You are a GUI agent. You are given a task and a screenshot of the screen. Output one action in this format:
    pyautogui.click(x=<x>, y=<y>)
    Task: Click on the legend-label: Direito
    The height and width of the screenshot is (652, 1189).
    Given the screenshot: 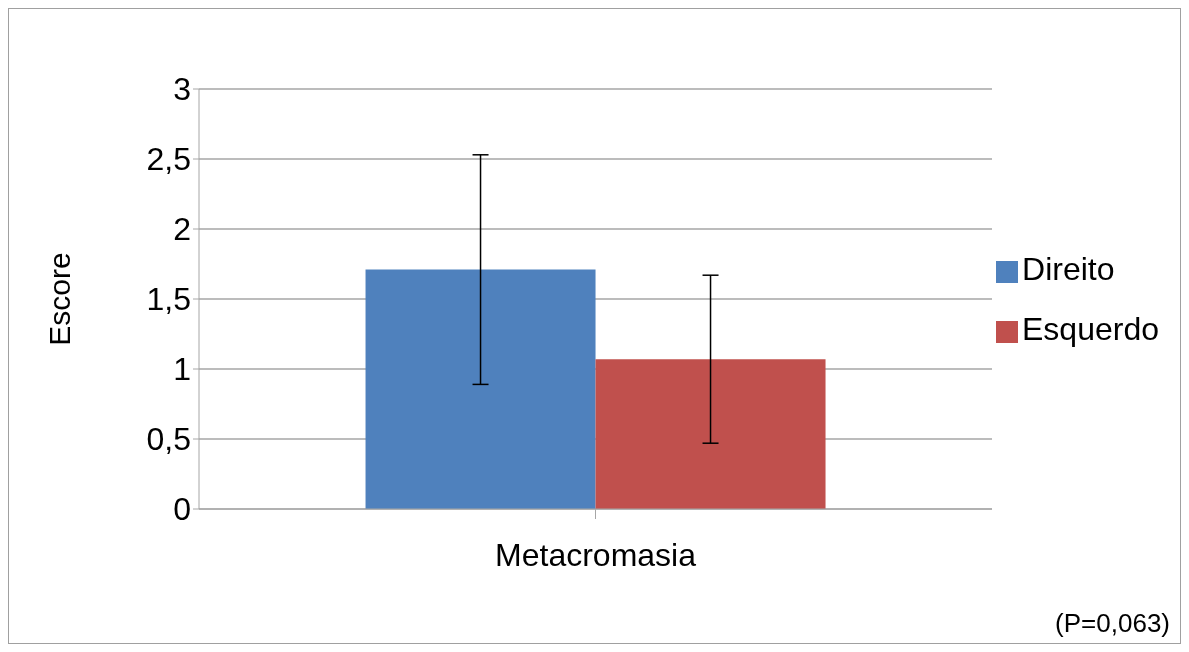 What is the action you would take?
    pyautogui.click(x=1068, y=269)
    